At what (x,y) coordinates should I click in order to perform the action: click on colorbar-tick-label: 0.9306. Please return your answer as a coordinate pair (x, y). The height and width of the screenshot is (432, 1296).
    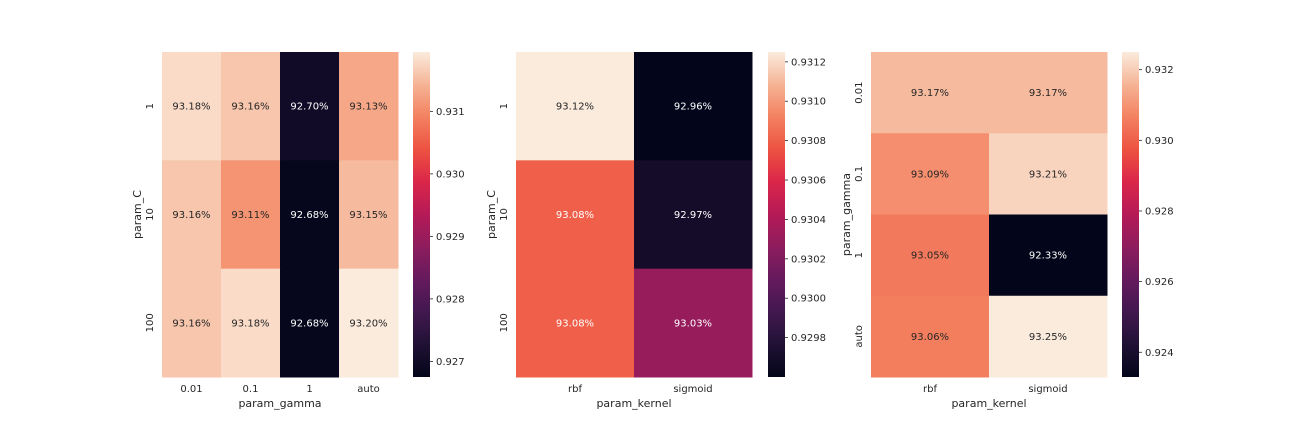
    Looking at the image, I should click on (808, 181).